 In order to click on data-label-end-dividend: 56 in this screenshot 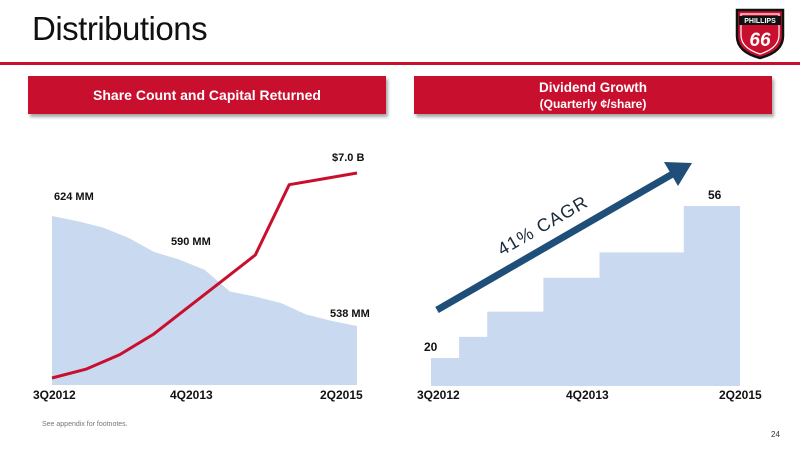, I will do `click(715, 195)`.